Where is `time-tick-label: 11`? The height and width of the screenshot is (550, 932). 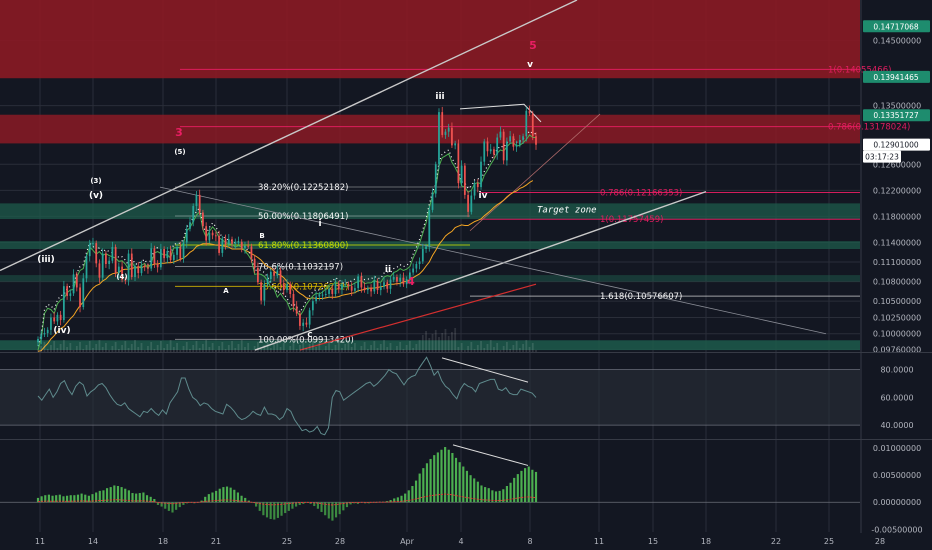
time-tick-label: 11 is located at coordinates (40, 541).